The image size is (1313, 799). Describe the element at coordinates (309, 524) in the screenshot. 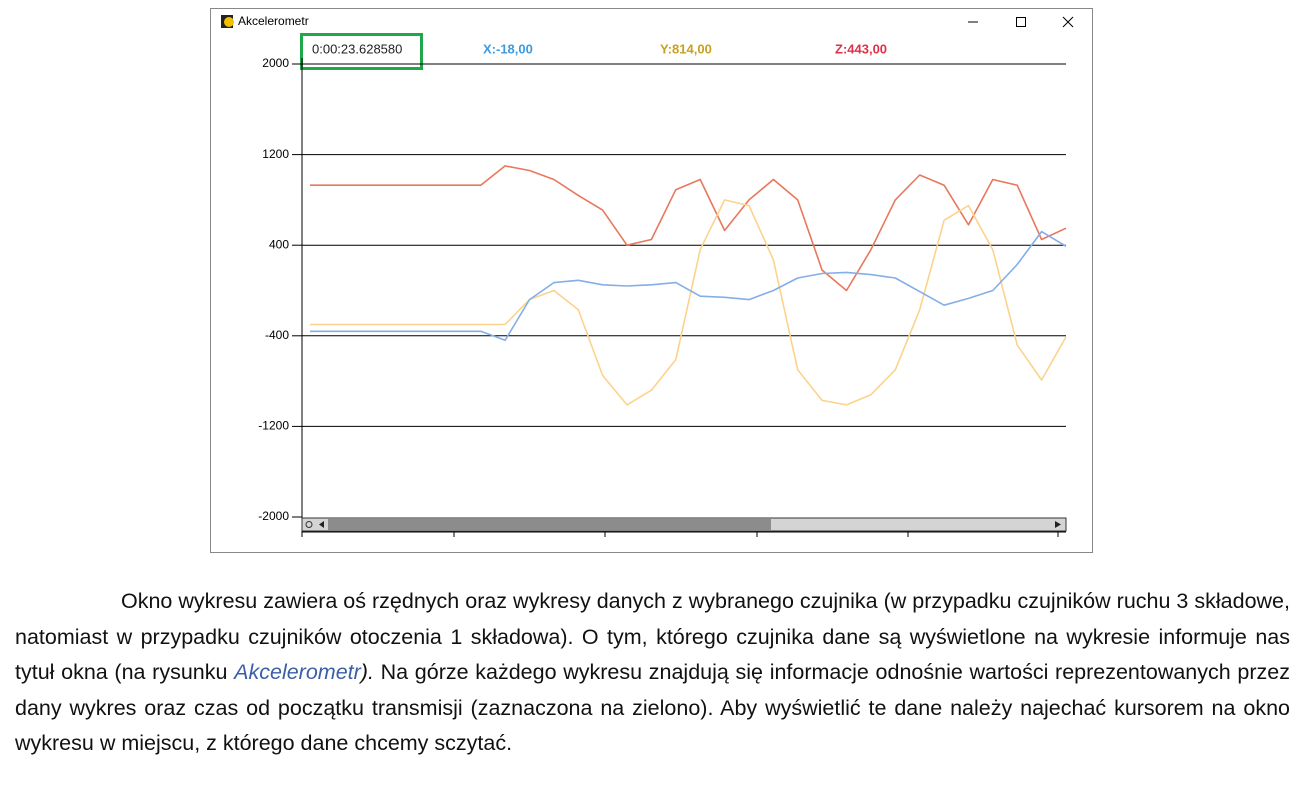

I see `scroll-zoom` at that location.